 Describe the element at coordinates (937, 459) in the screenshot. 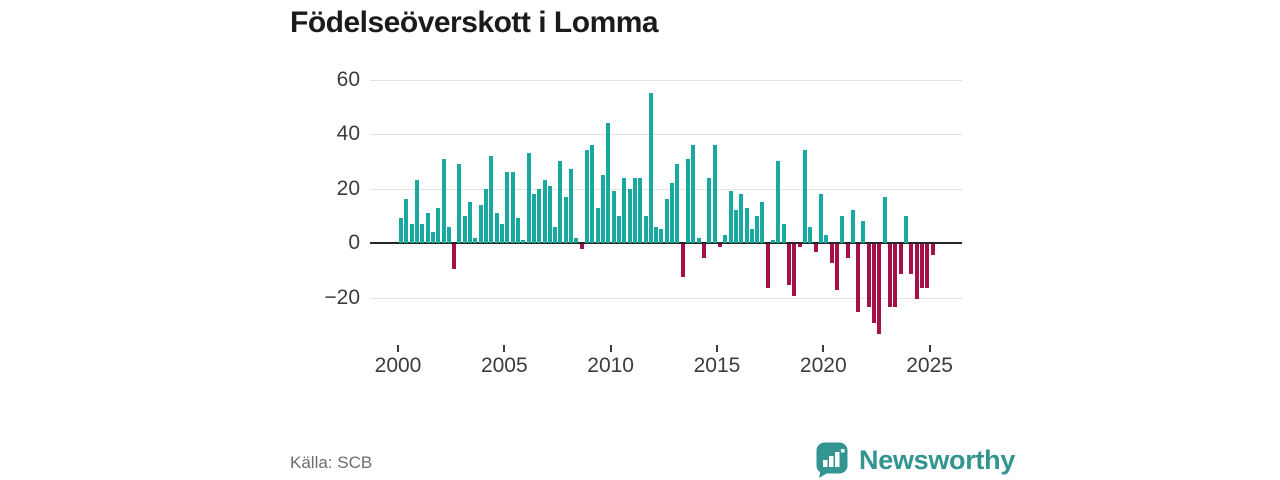

I see `newsworthy-logo-text: Newsworthy` at that location.